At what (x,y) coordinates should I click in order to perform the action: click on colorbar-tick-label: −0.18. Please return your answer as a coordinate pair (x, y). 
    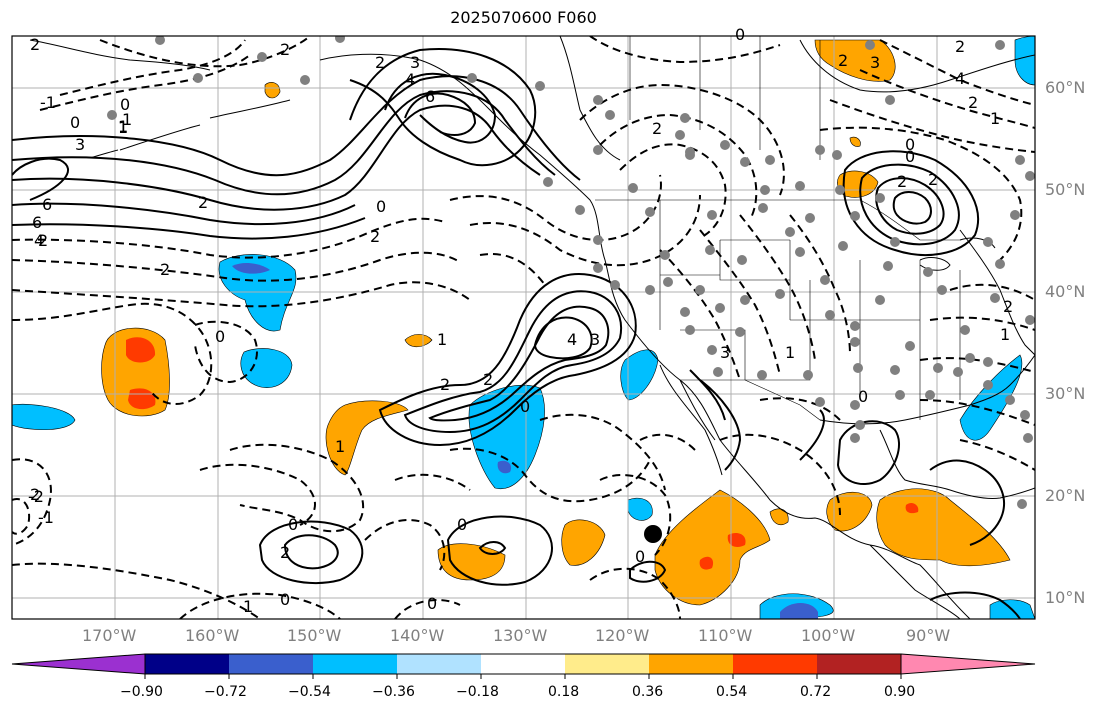
    Looking at the image, I should click on (477, 692).